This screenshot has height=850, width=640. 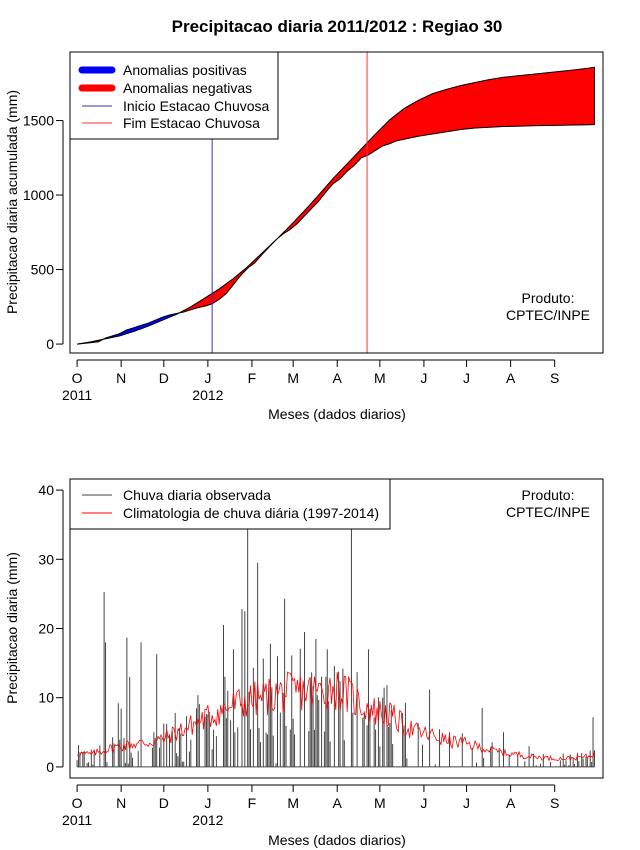 I want to click on legend-label-positive: Anomalias positivas, so click(x=185, y=70).